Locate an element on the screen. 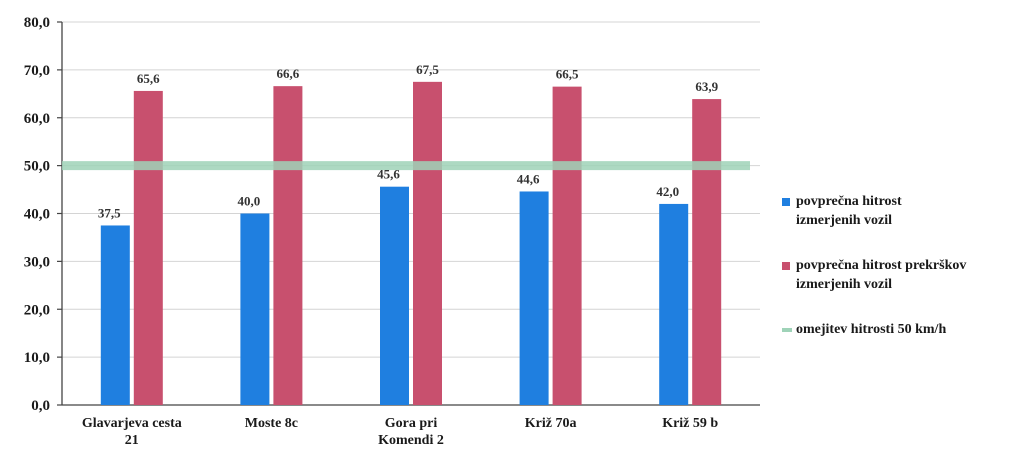  category-label: Križ 59 b is located at coordinates (690, 423).